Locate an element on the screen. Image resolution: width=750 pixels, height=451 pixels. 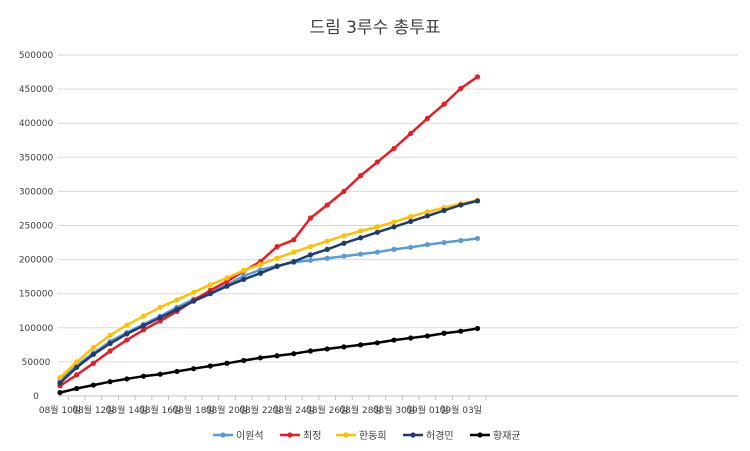
y-tick-label: 350000 is located at coordinates (36, 158).